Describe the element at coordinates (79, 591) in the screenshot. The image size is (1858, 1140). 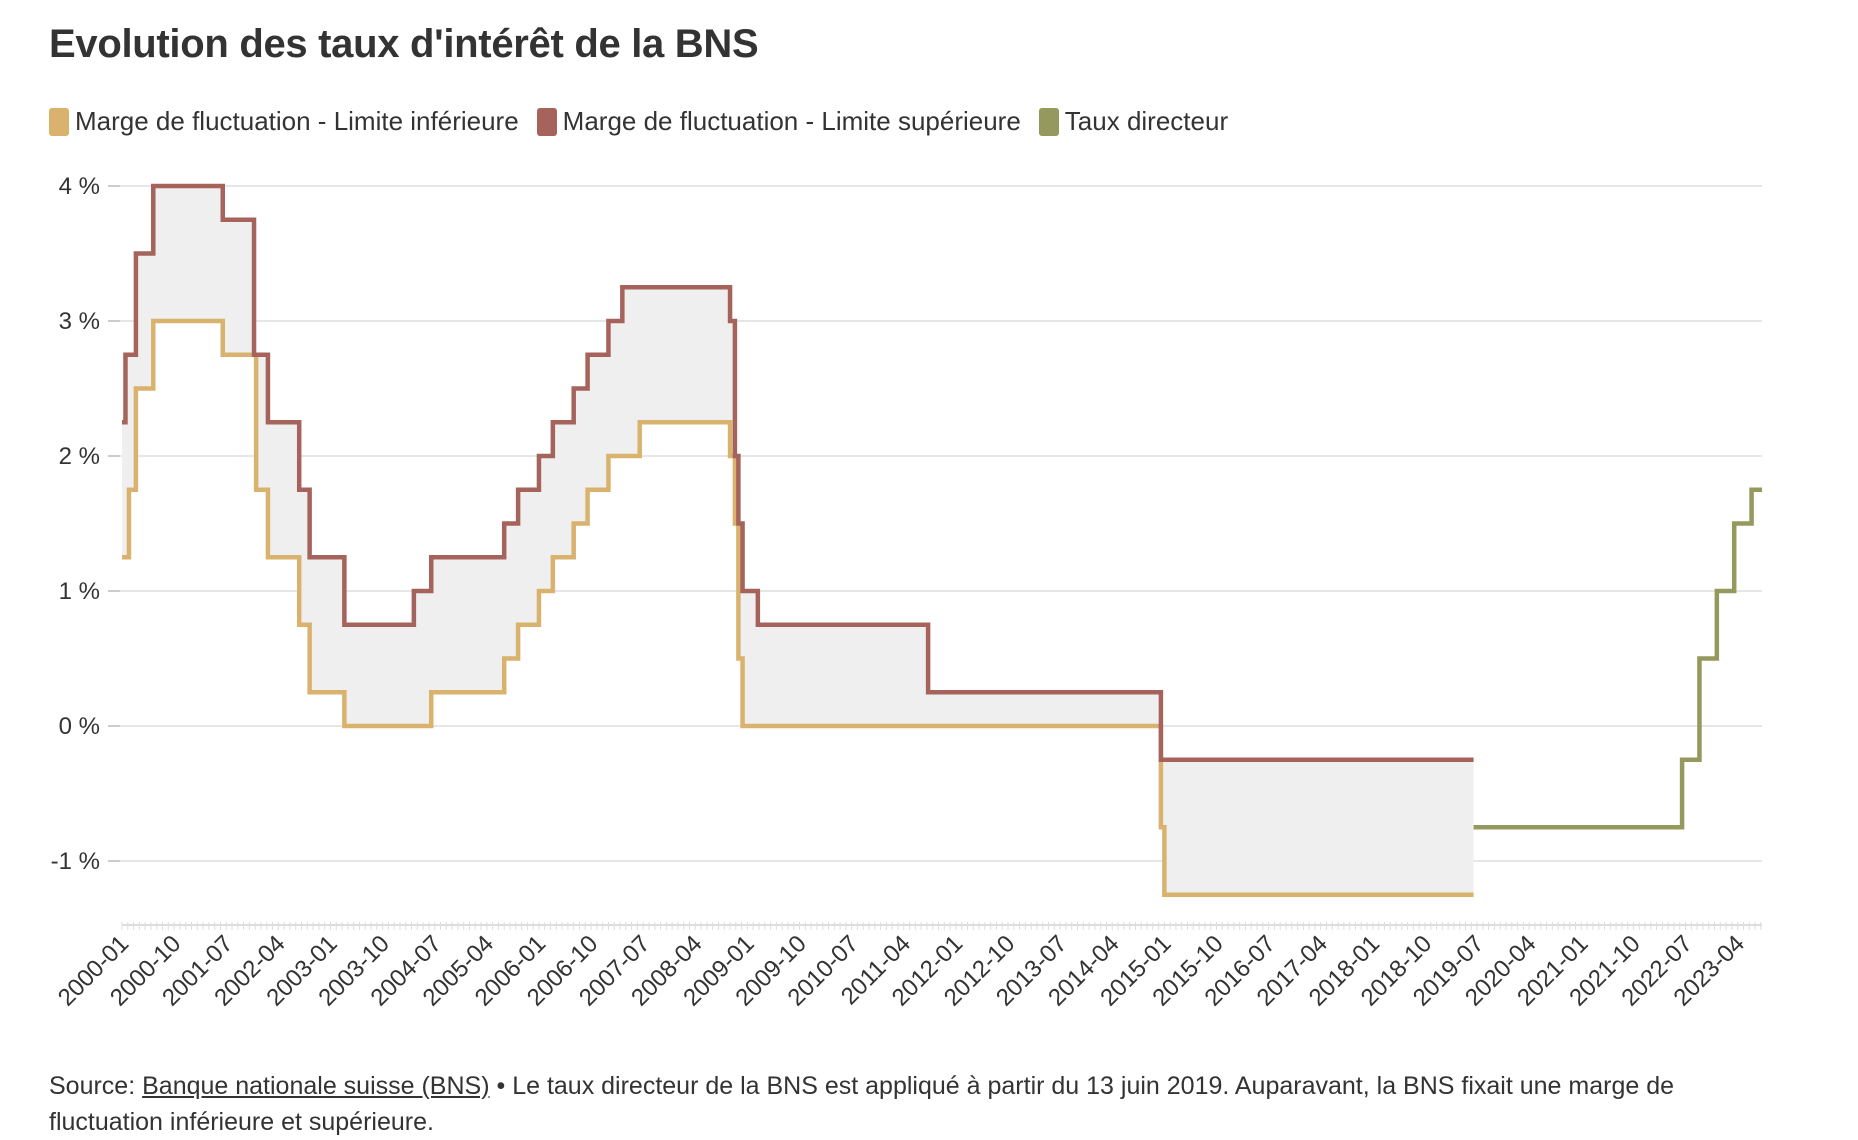
I see `y-tick-label: 1 %` at that location.